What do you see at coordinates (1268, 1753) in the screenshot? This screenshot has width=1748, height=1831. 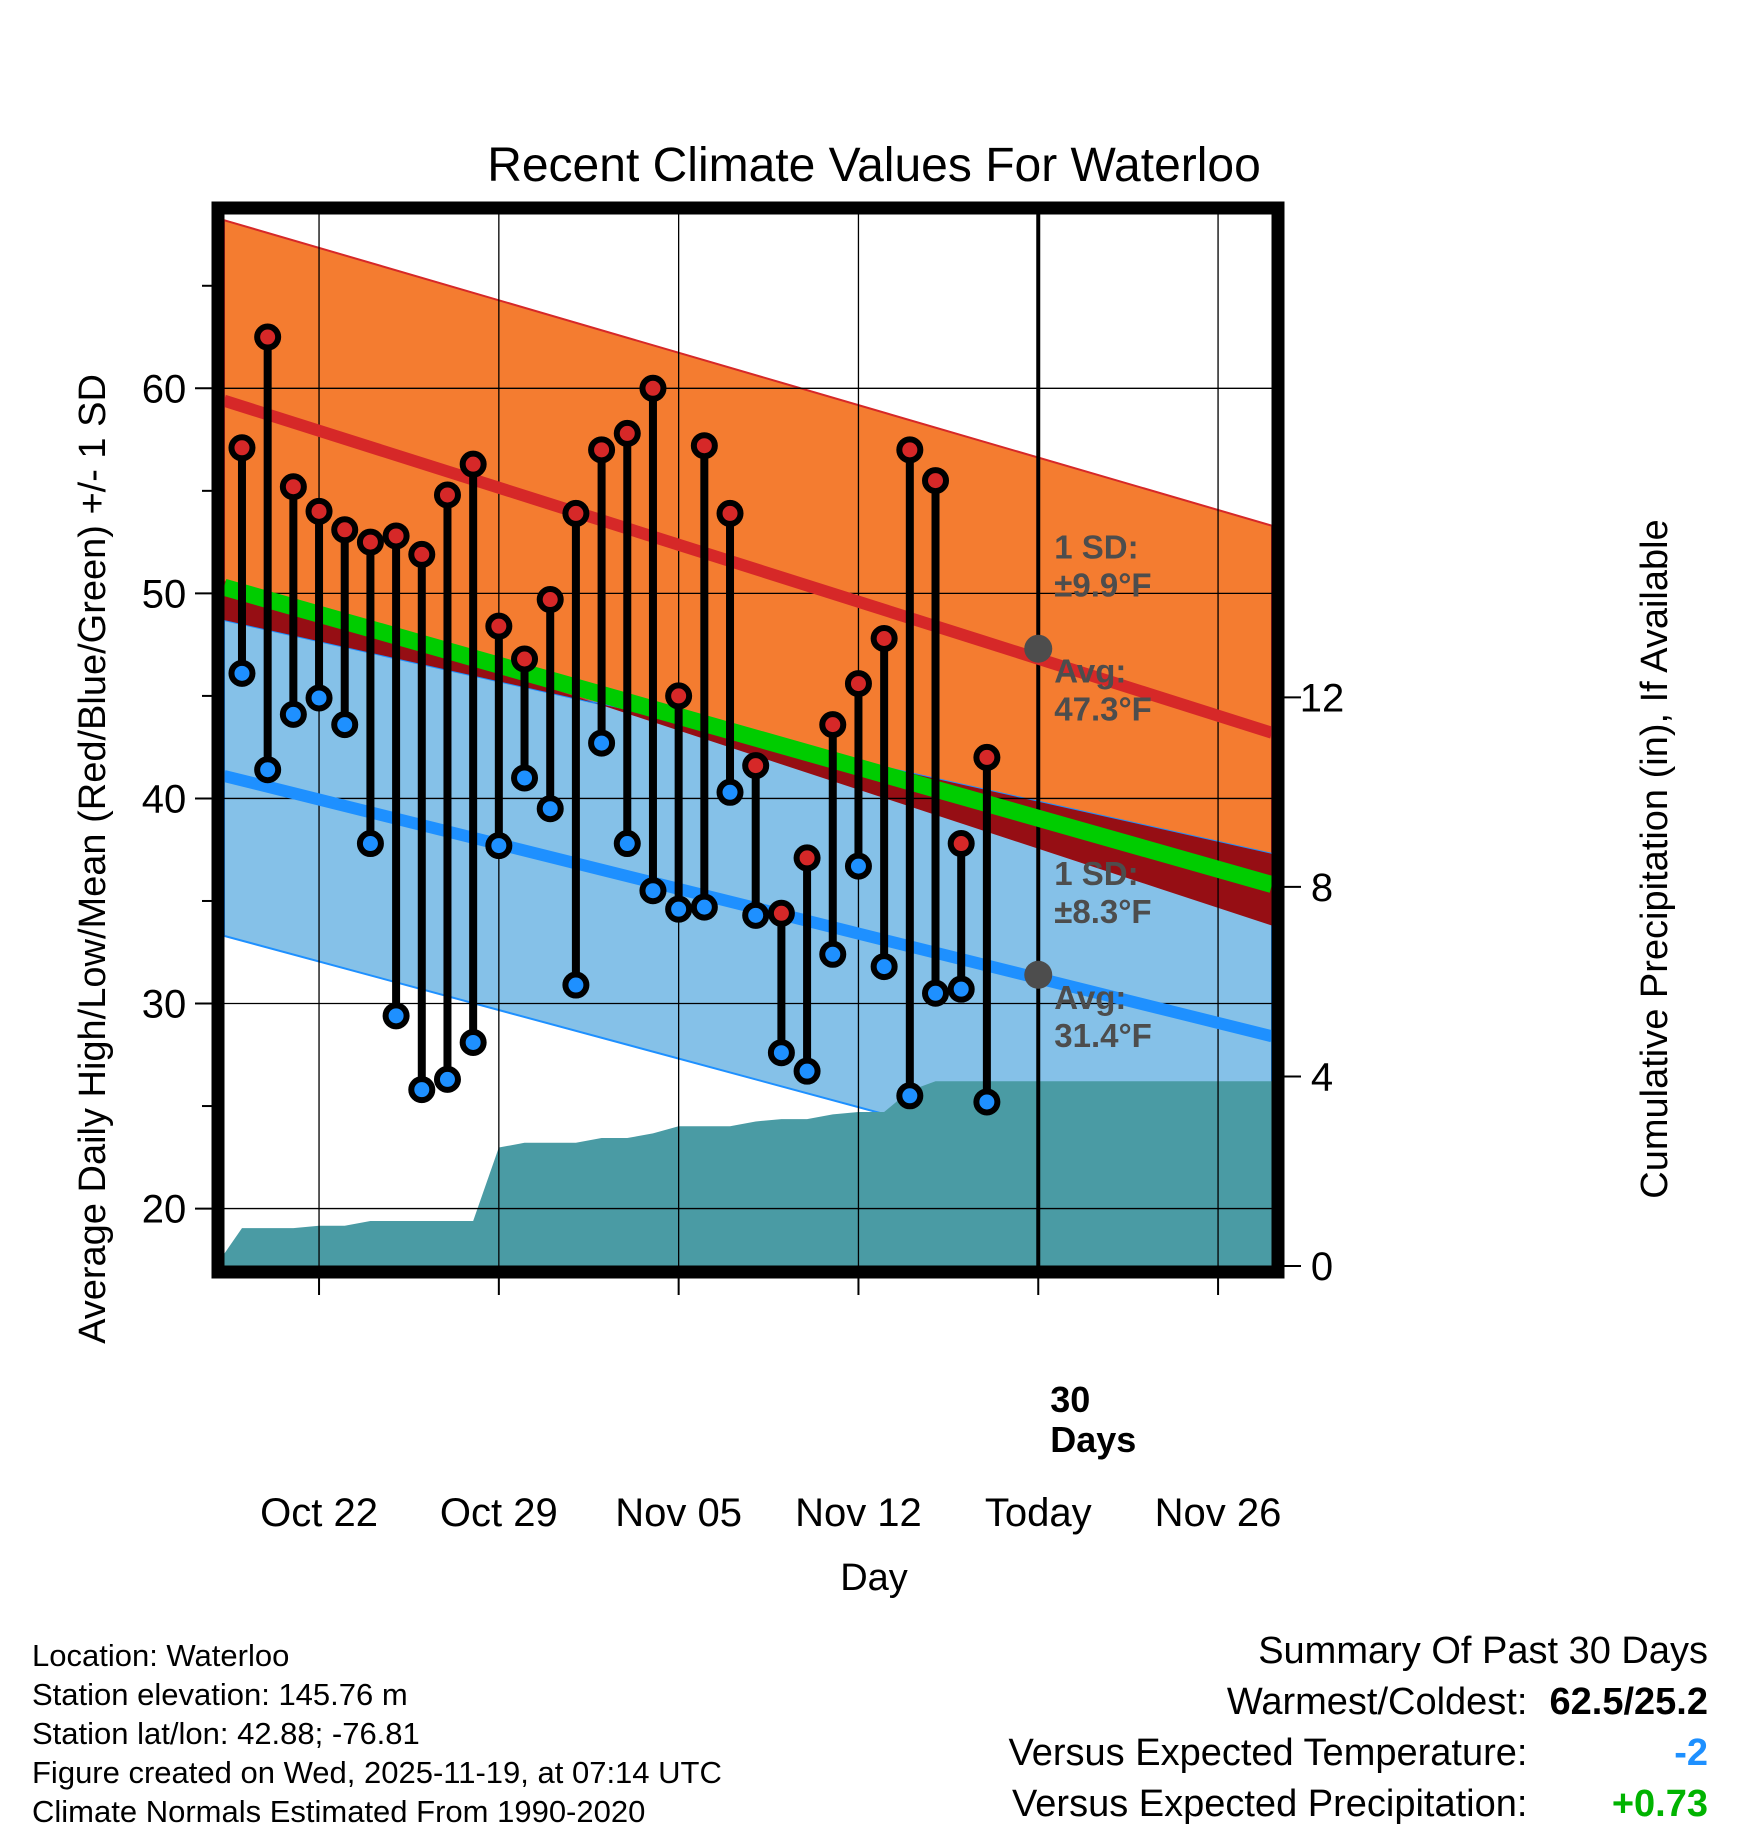 I see `temp-deviation-label: Versus Expected Temperature:` at bounding box center [1268, 1753].